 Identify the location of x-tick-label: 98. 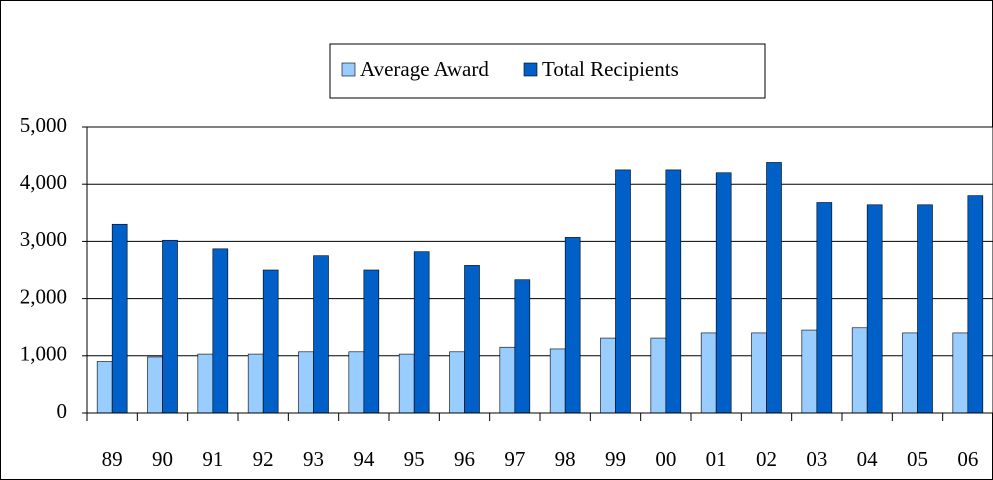
(565, 459).